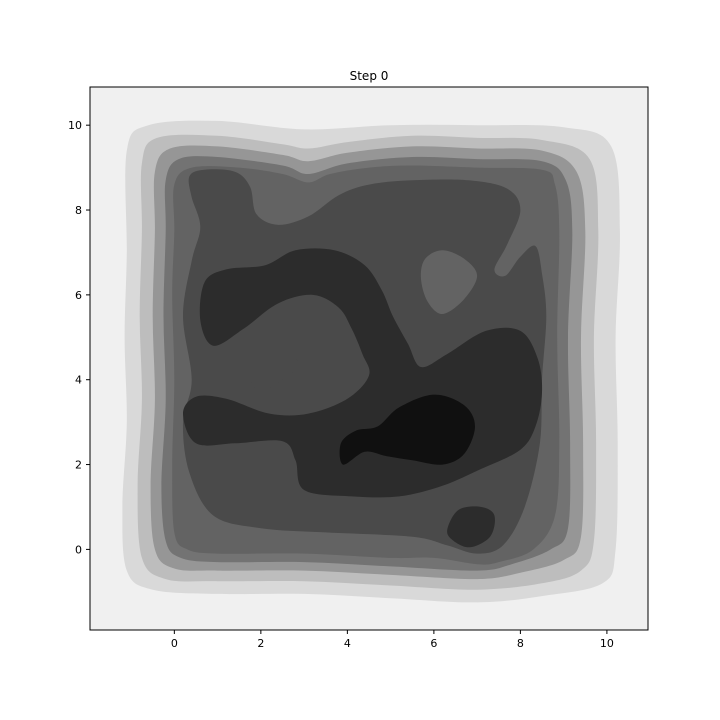 This screenshot has width=720, height=720. I want to click on y-axis: 0 2 4 6 8 10, so click(79, 337).